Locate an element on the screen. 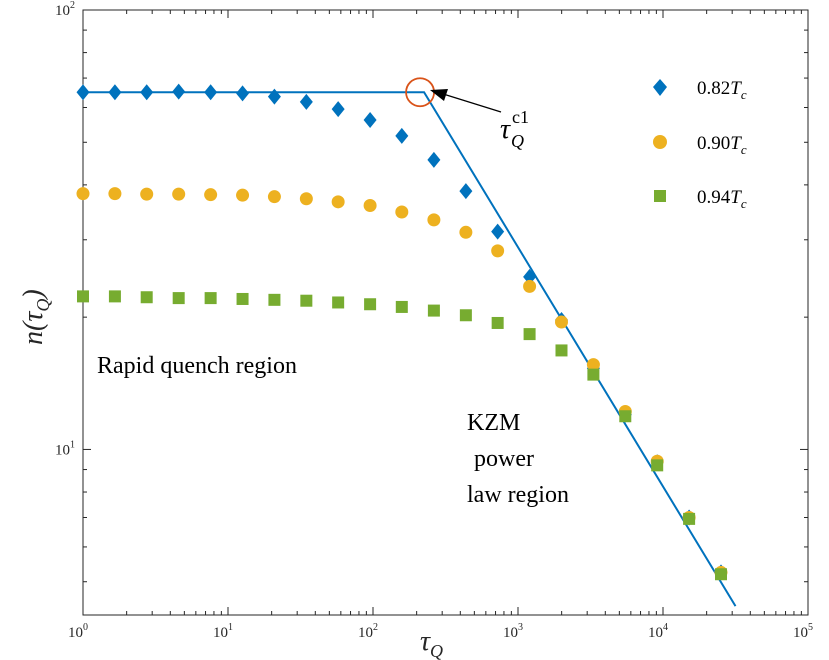 Image resolution: width=829 pixels, height=660 pixels. x-axis-label-main: τ is located at coordinates (425, 641).